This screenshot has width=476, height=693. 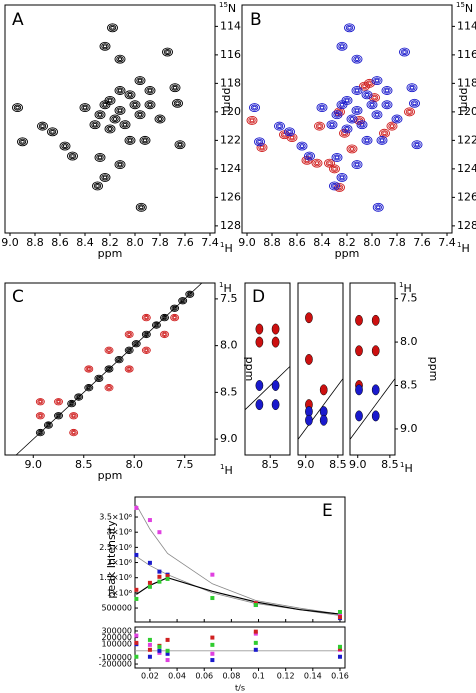 What do you see at coordinates (115, 657) in the screenshot?
I see `y-tick-label: -100000` at bounding box center [115, 657].